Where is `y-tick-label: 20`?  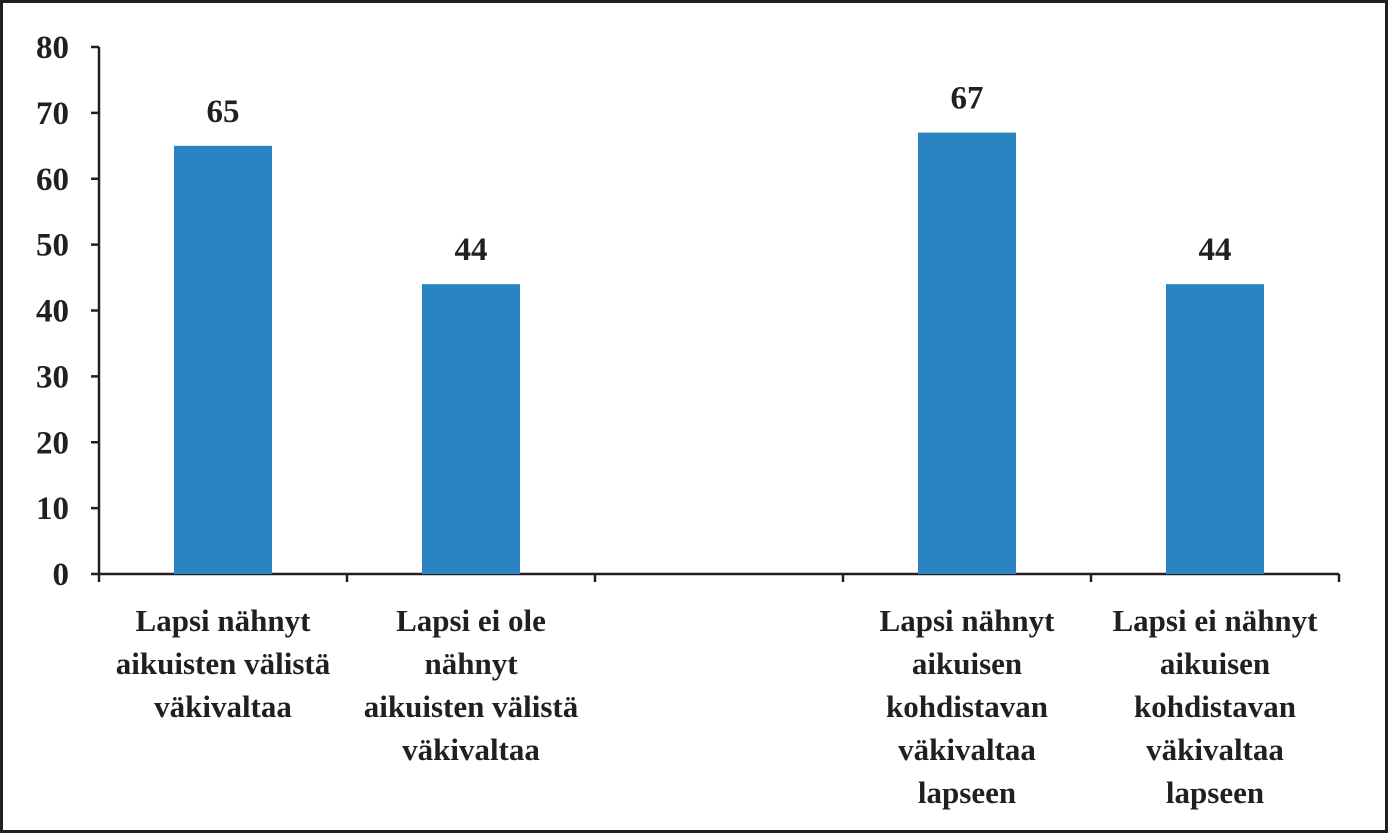 y-tick-label: 20 is located at coordinates (52, 443).